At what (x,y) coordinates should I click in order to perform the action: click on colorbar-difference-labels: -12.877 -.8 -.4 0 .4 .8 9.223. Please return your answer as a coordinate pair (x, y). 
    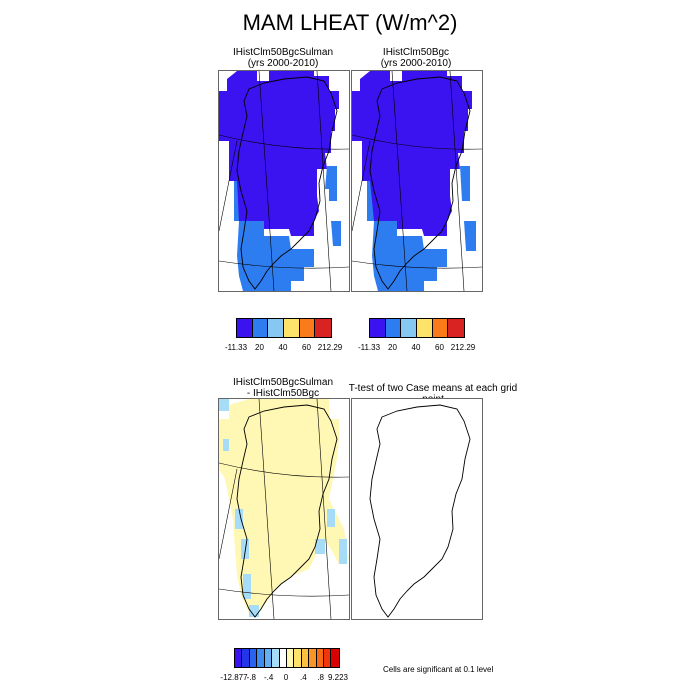
    Looking at the image, I should click on (284, 678).